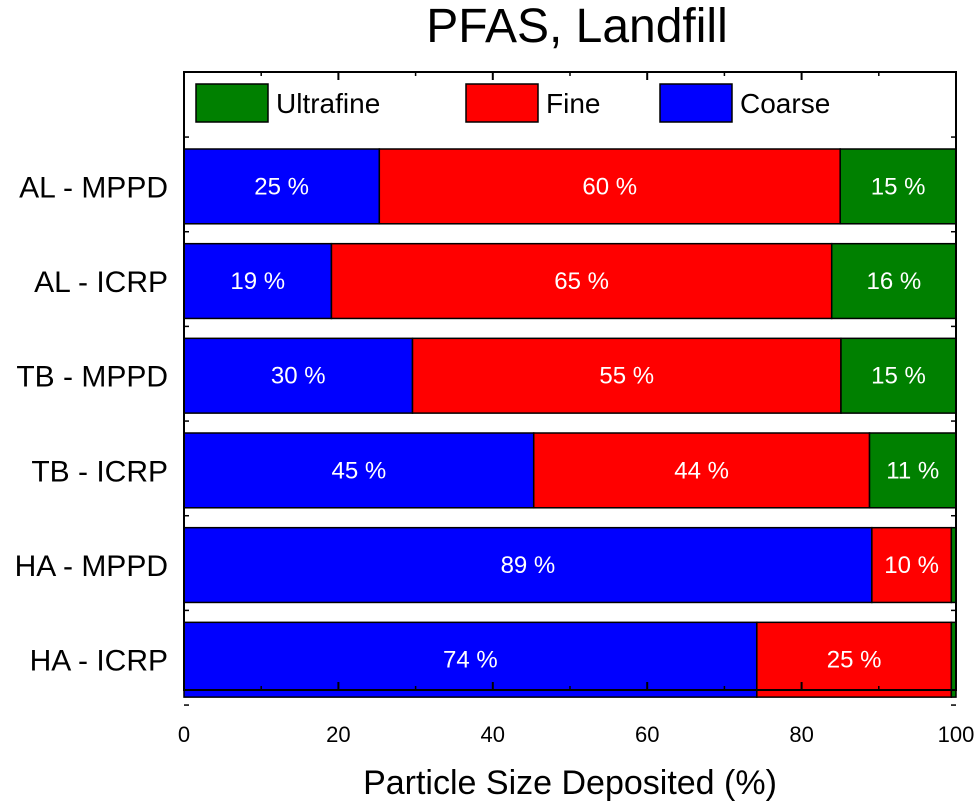 The image size is (980, 812). What do you see at coordinates (232, 103) in the screenshot?
I see `legend-swatch-ultrafine` at bounding box center [232, 103].